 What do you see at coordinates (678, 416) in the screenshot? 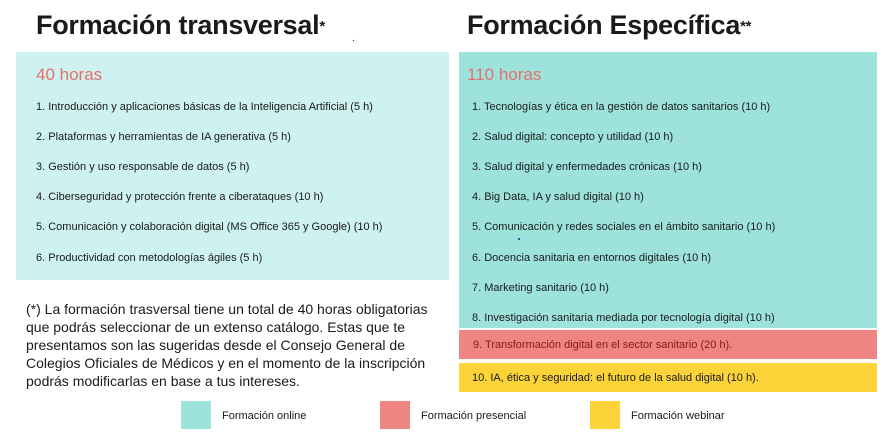
I see `legend-webinar-label: Formación webinar` at bounding box center [678, 416].